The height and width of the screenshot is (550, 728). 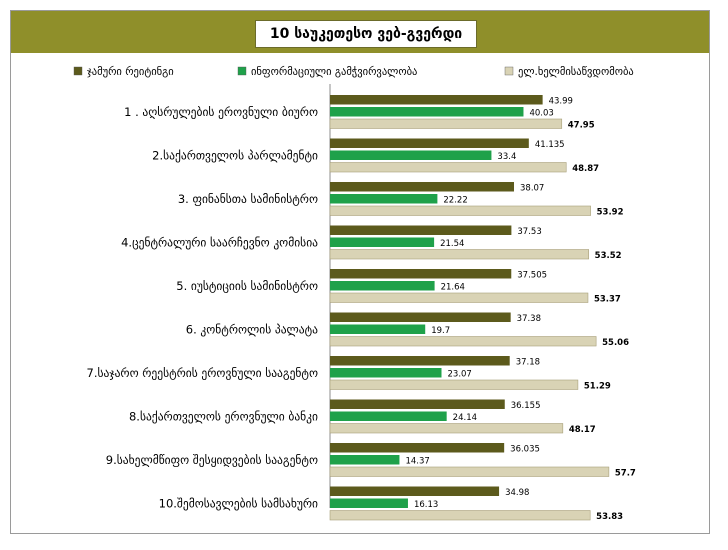 What do you see at coordinates (202, 373) in the screenshot?
I see `category-label-7: 7.საჯარო რეესტრის ეროვნული სააგენტო` at bounding box center [202, 373].